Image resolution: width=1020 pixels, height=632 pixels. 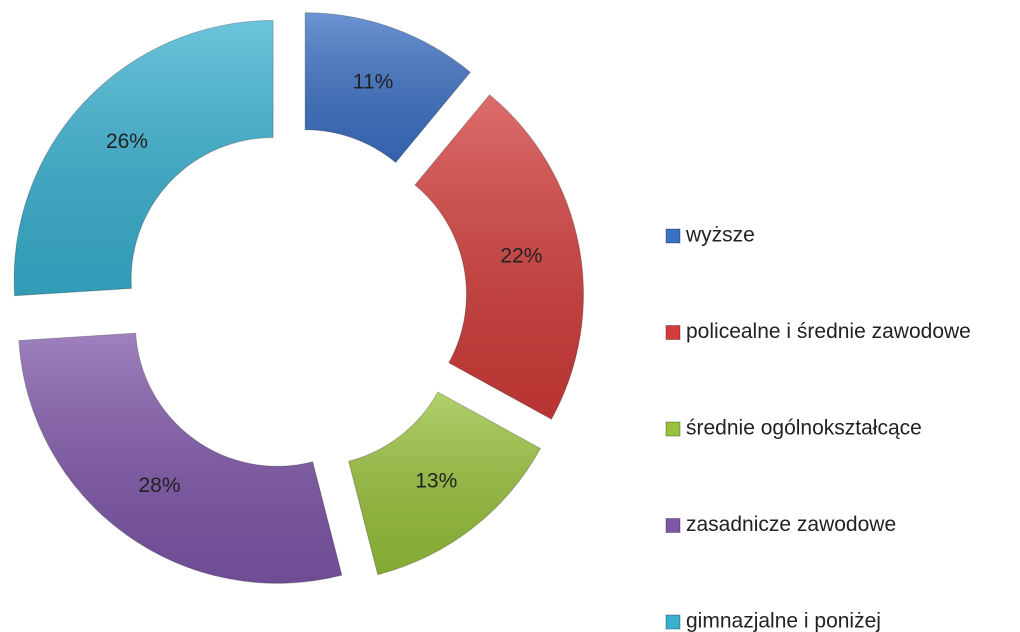 I want to click on data-label: 26%, so click(x=127, y=141).